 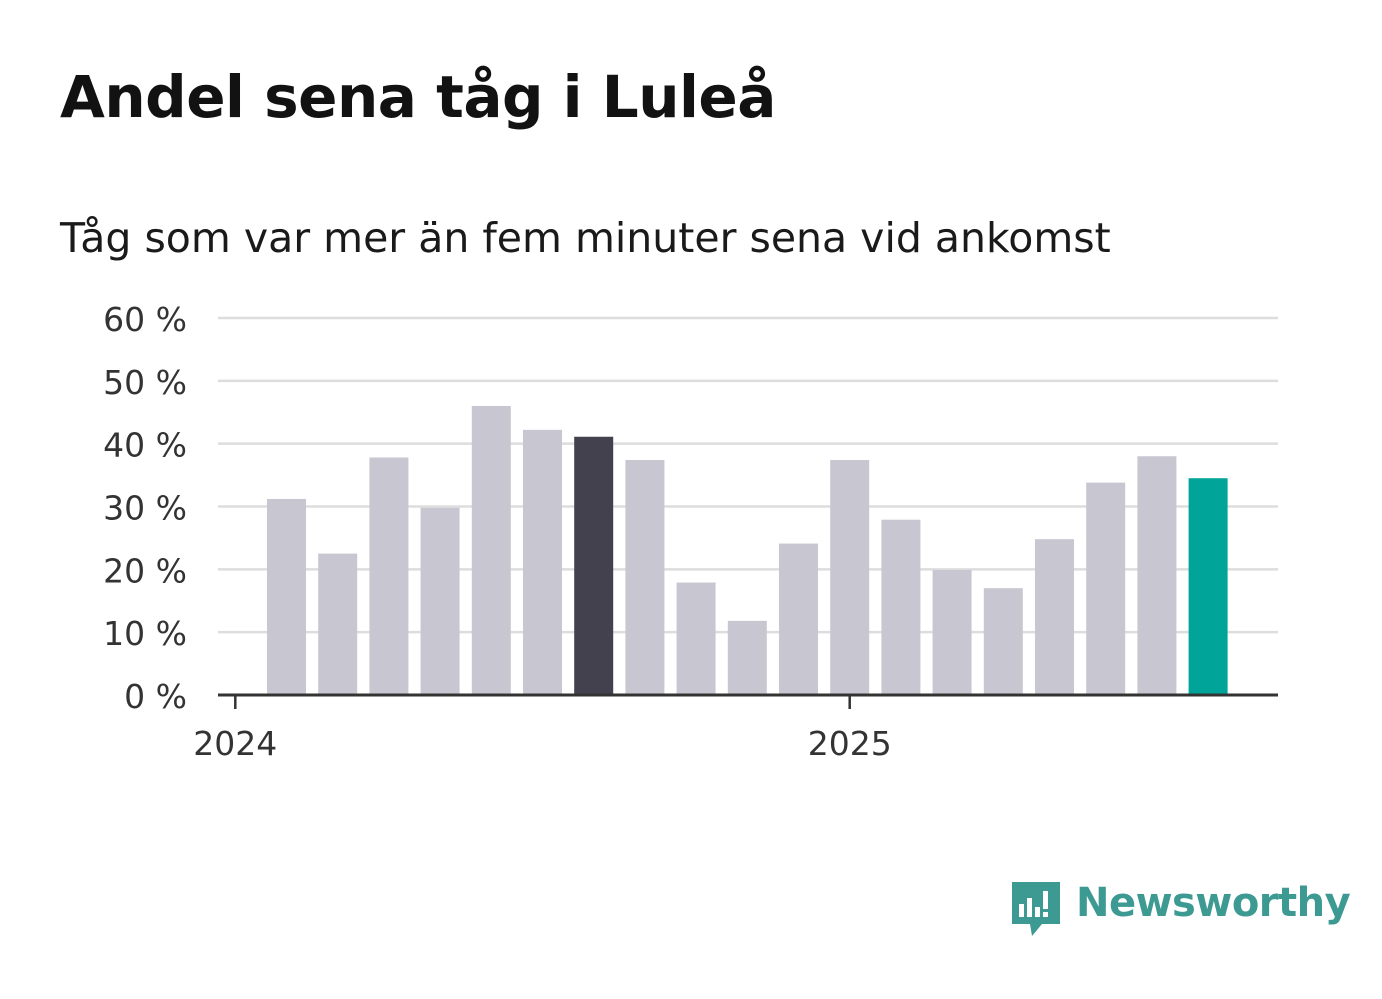 I want to click on y-tick-label: 10 %, so click(x=145, y=633).